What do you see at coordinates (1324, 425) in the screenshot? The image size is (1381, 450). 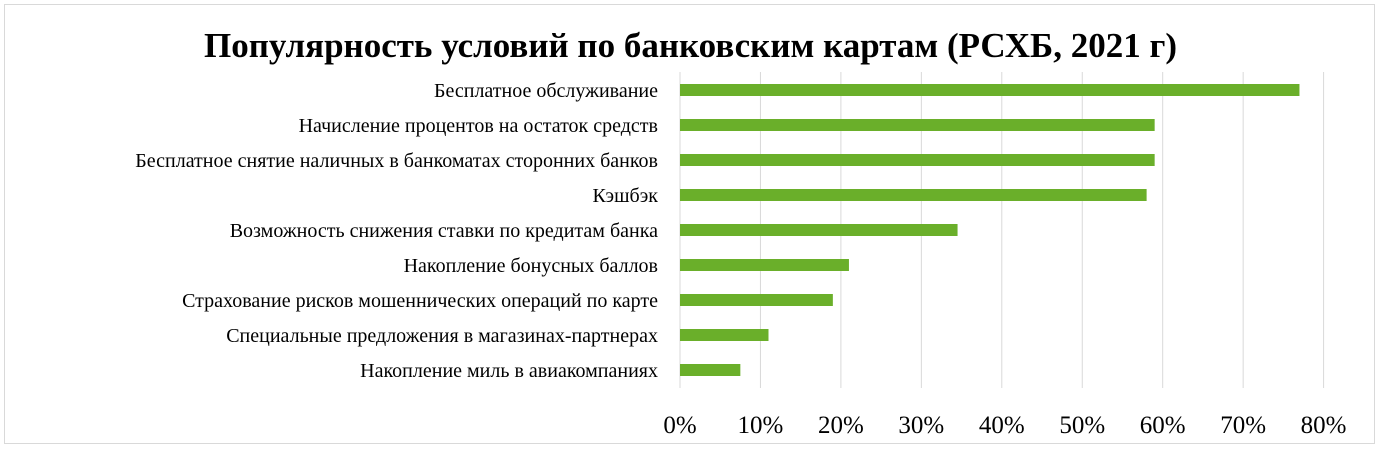 I see `x-tick-label: 80%` at bounding box center [1324, 425].